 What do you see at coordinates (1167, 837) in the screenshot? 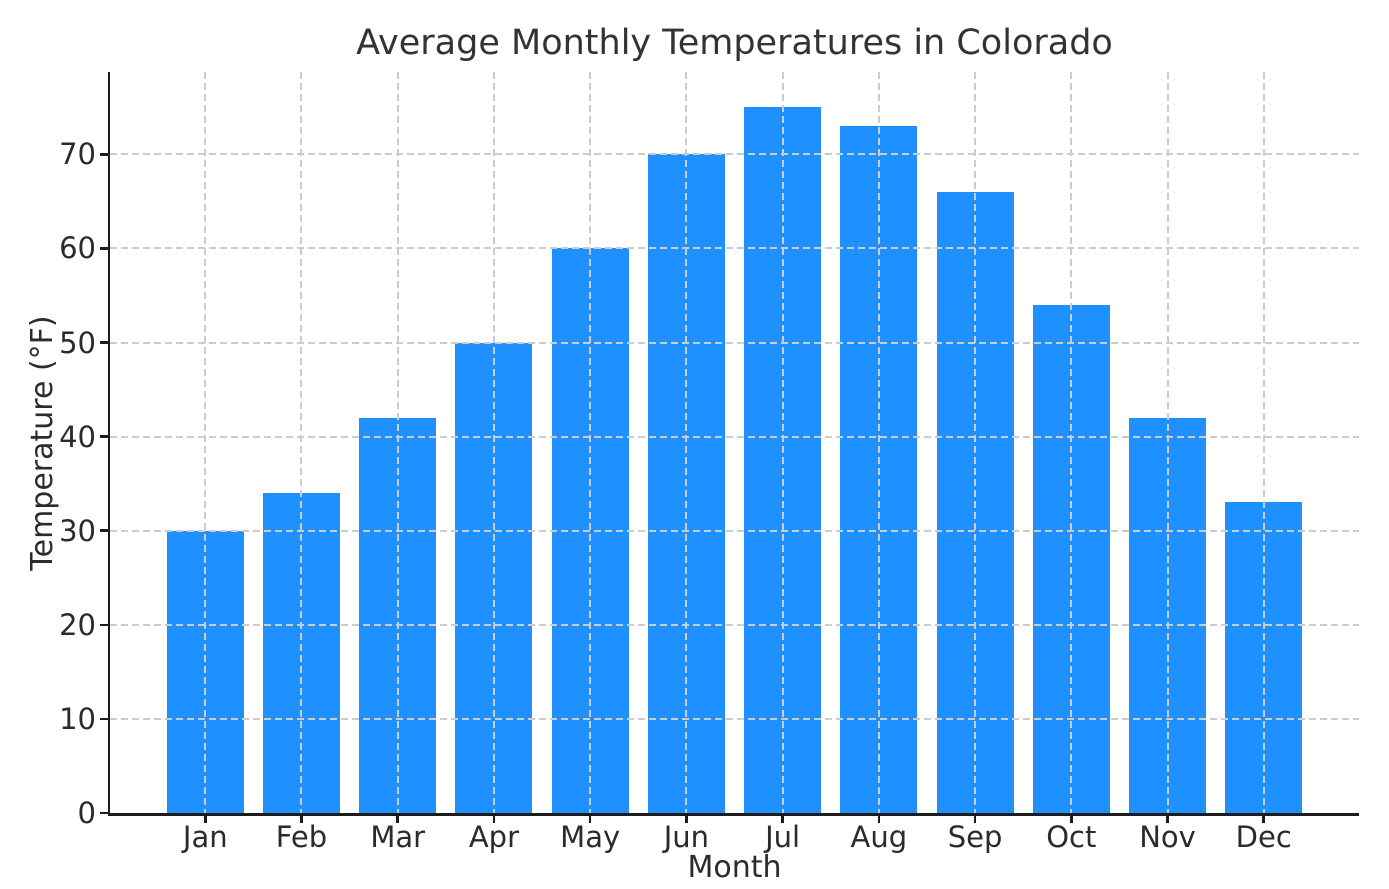
I see `x-tick-label-nov: Nov` at bounding box center [1167, 837].